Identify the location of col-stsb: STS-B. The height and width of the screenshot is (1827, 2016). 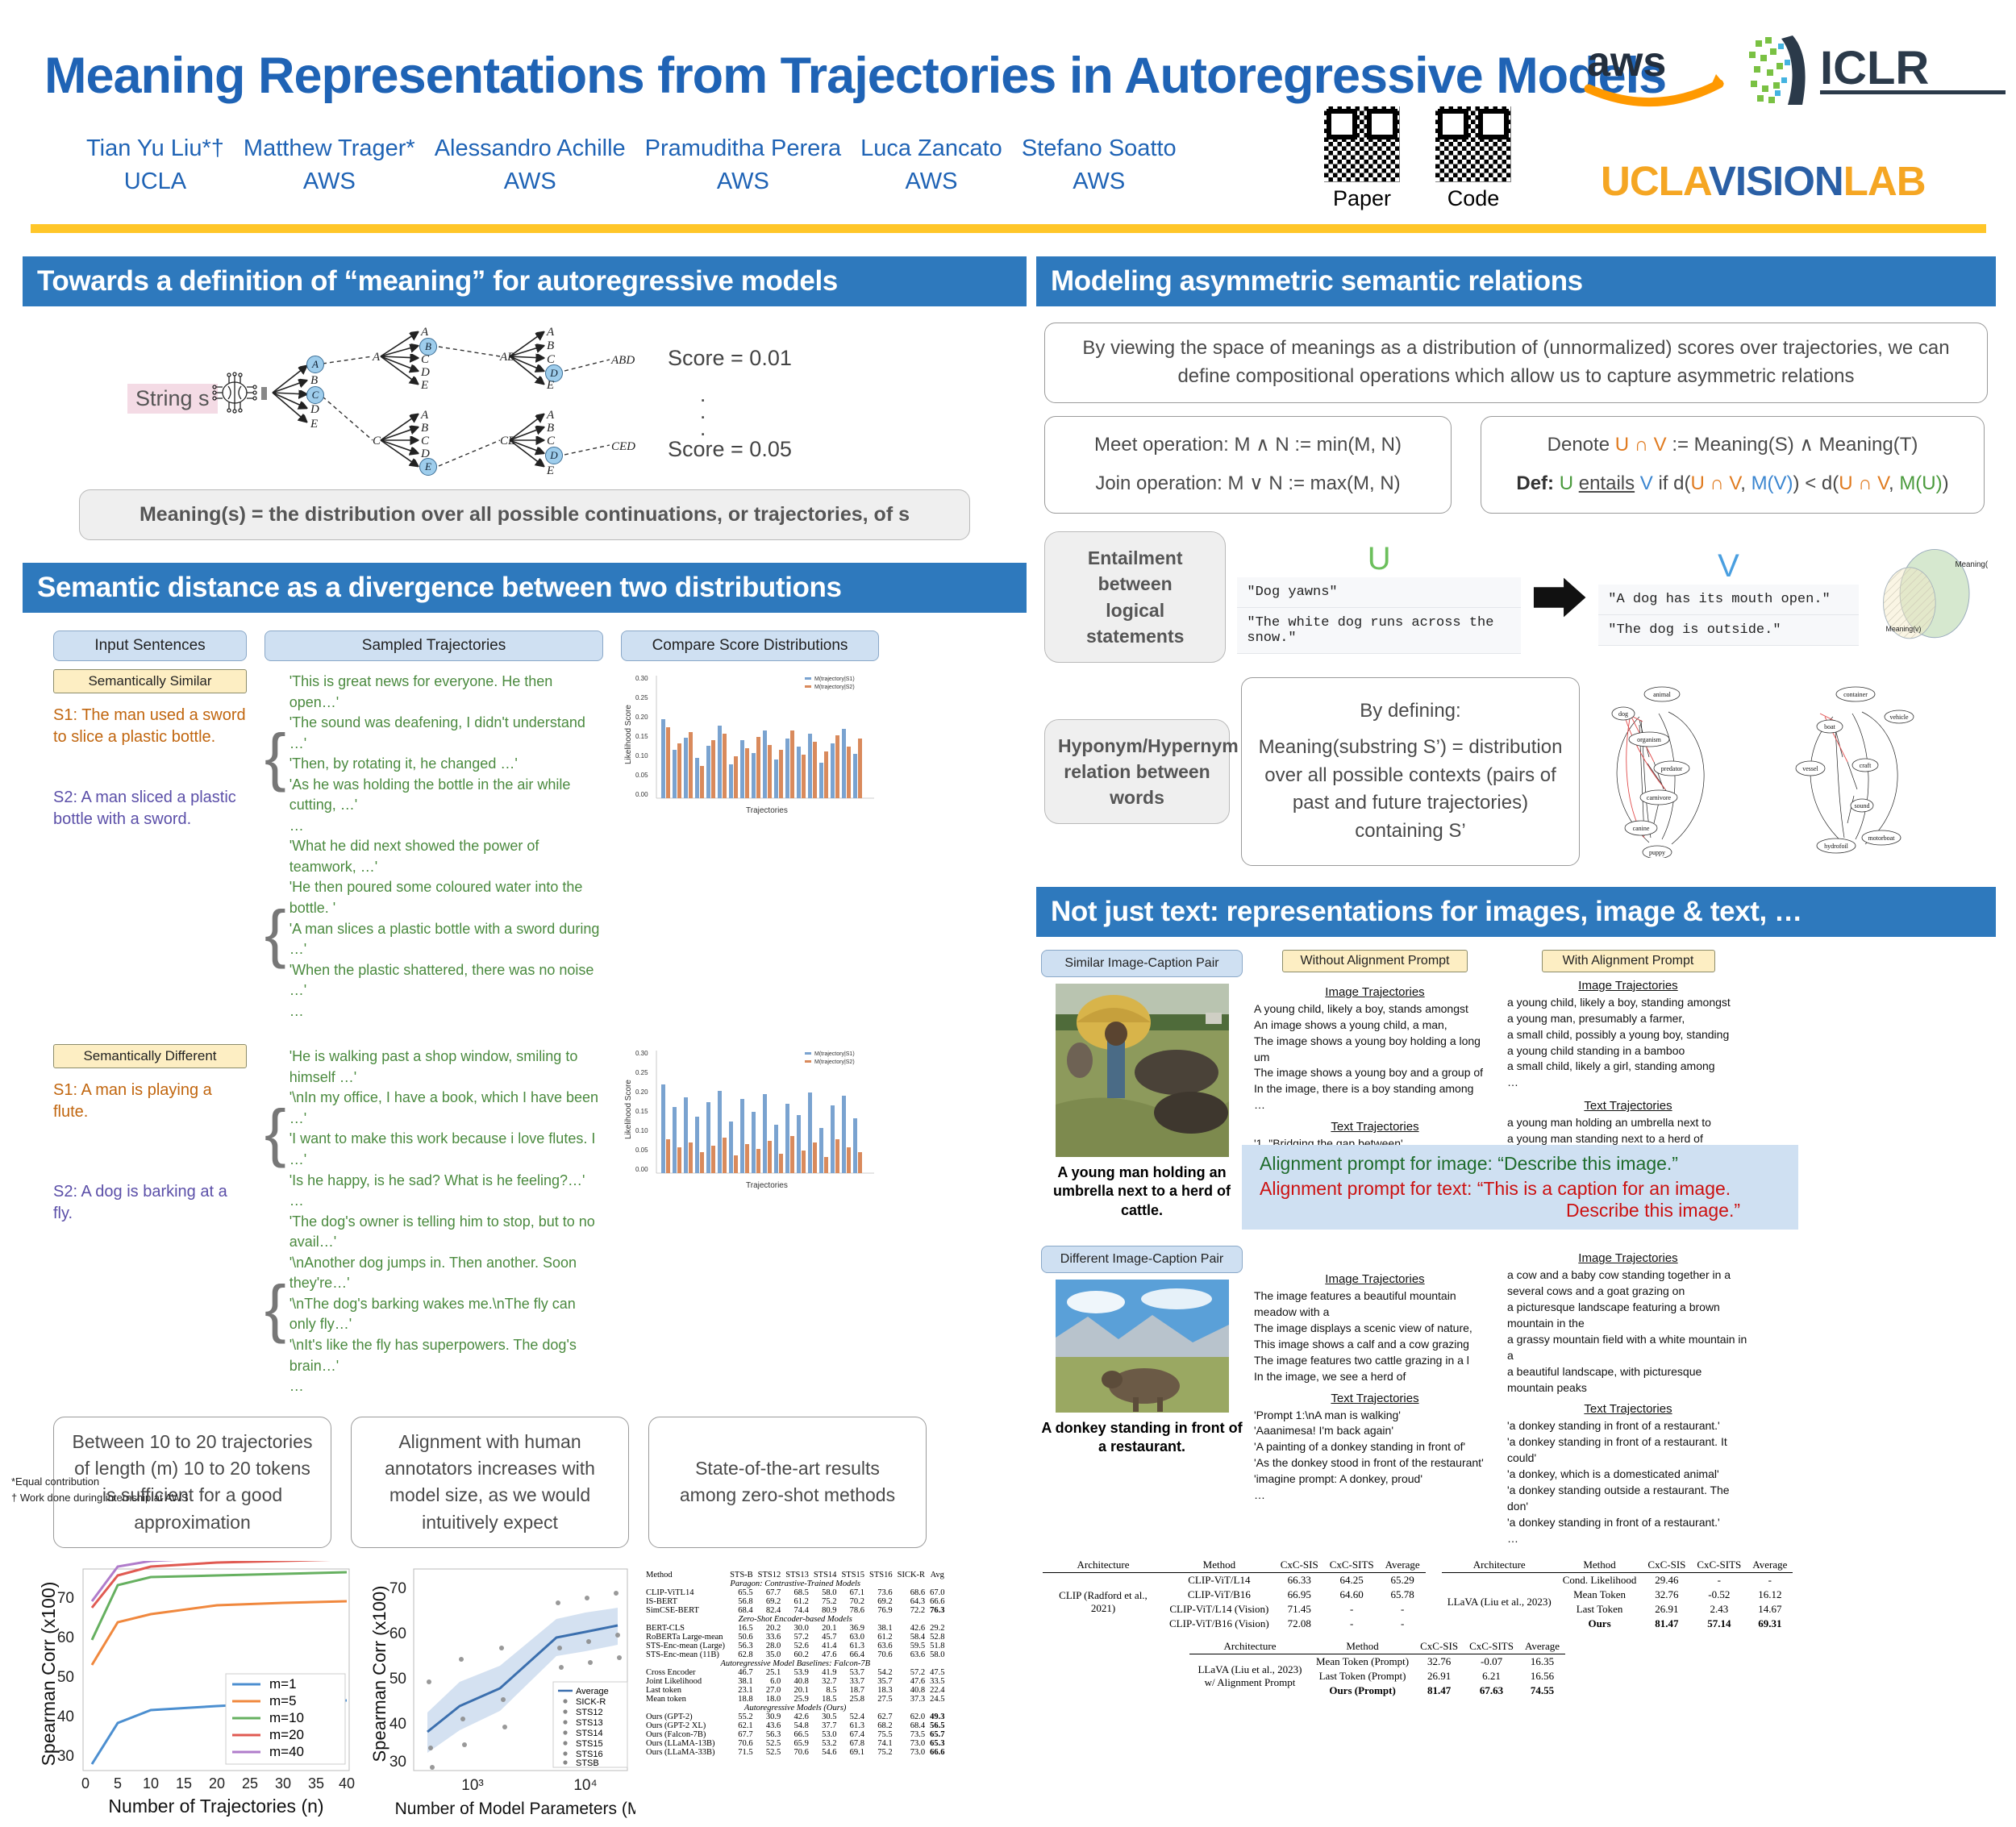
(742, 1574).